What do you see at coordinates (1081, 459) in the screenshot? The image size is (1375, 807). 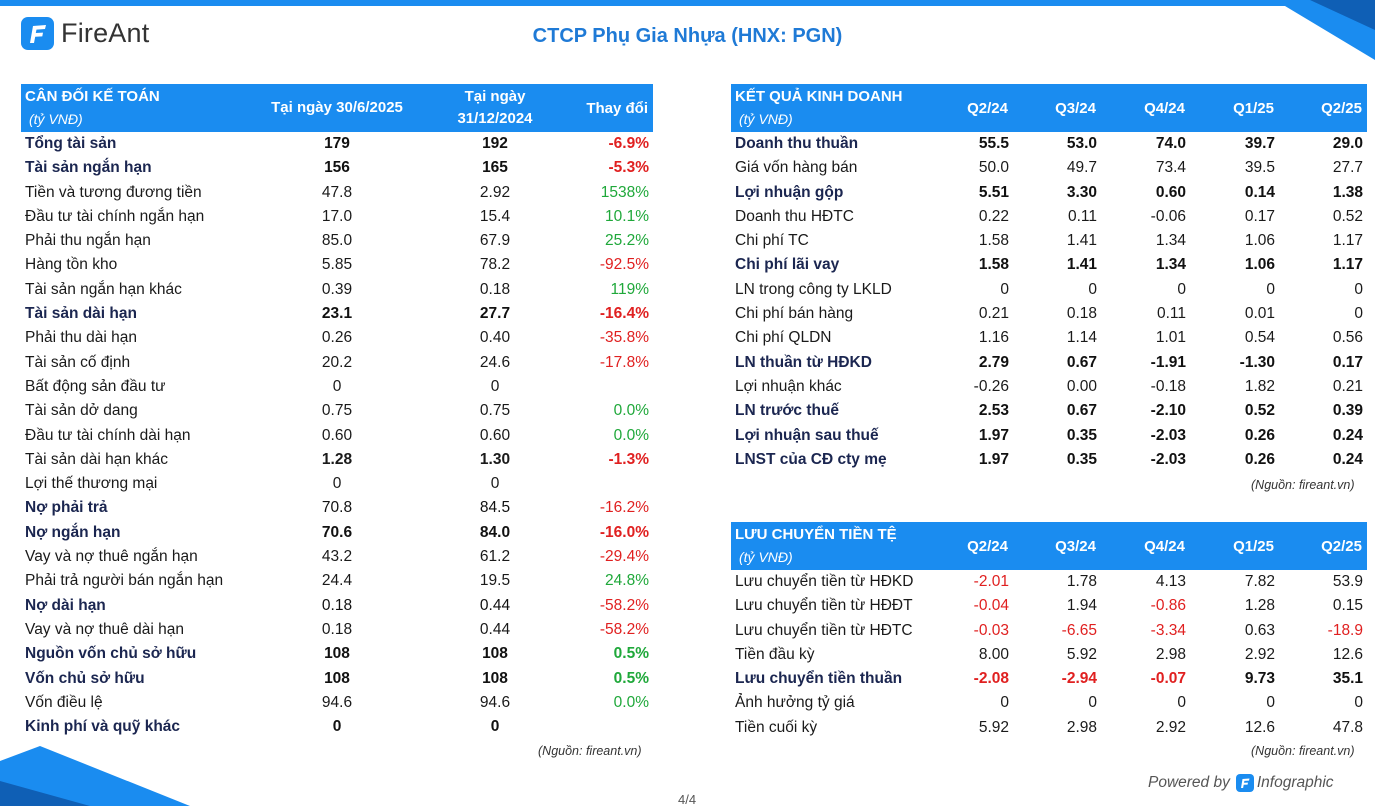 I see `period-value: 0.35` at bounding box center [1081, 459].